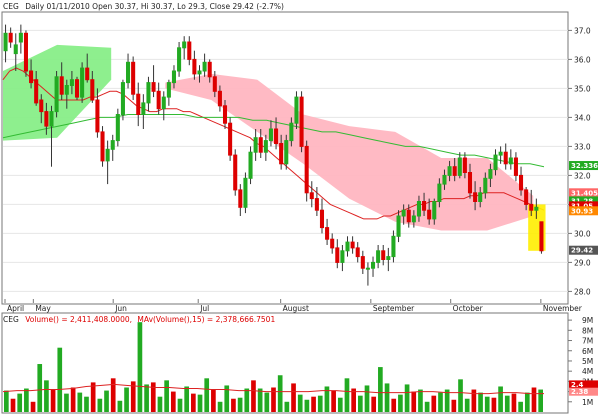 The image size is (600, 416). I want to click on volume-value: Volume() = 2,411,408.0000,, so click(78, 319).